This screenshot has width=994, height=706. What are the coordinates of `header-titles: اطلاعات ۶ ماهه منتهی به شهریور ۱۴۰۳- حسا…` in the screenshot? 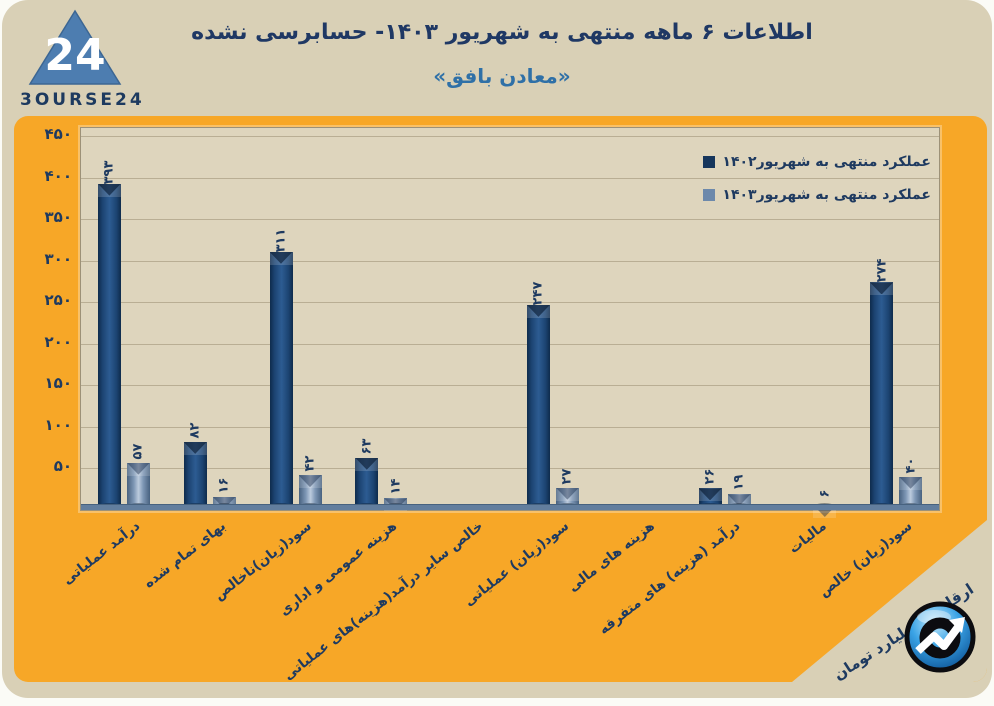 It's located at (502, 53).